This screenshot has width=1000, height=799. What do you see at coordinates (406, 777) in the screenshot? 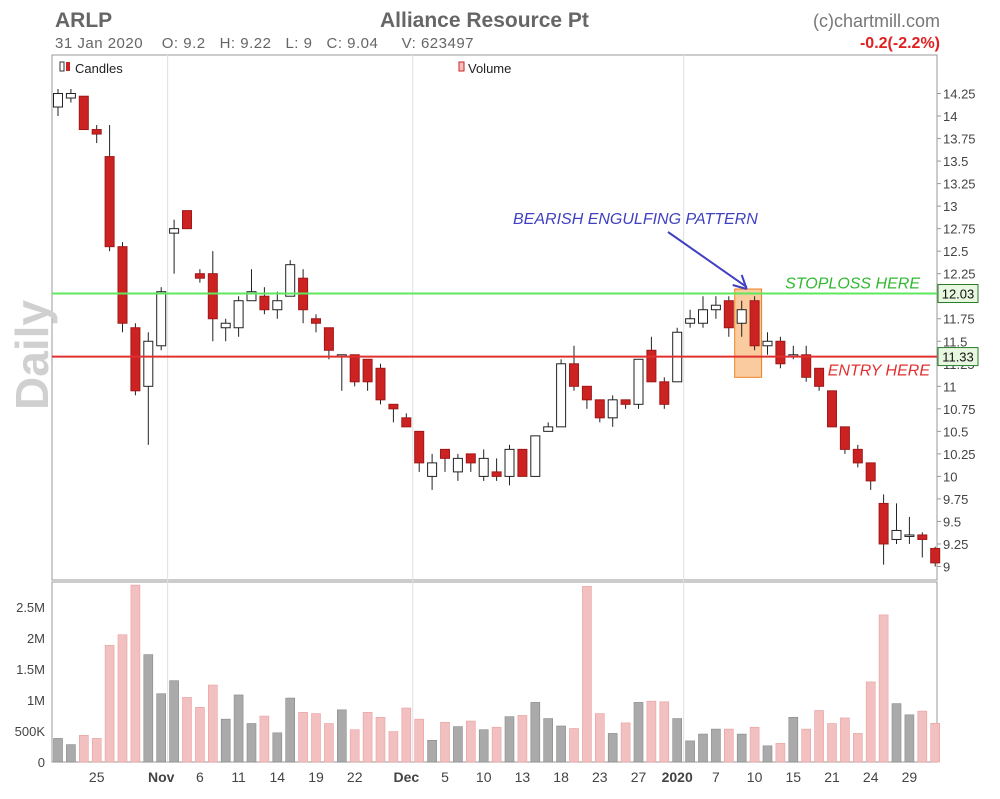
I see `x-tick-label: Dec` at bounding box center [406, 777].